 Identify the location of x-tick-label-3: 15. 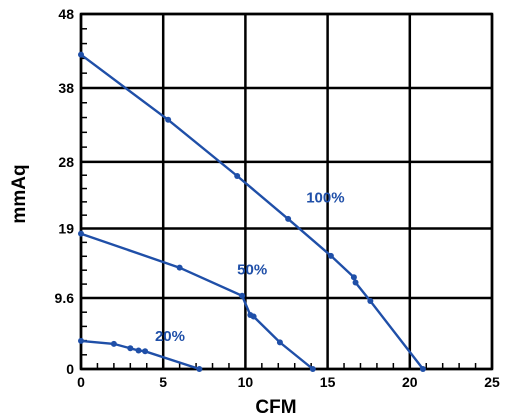
(328, 382).